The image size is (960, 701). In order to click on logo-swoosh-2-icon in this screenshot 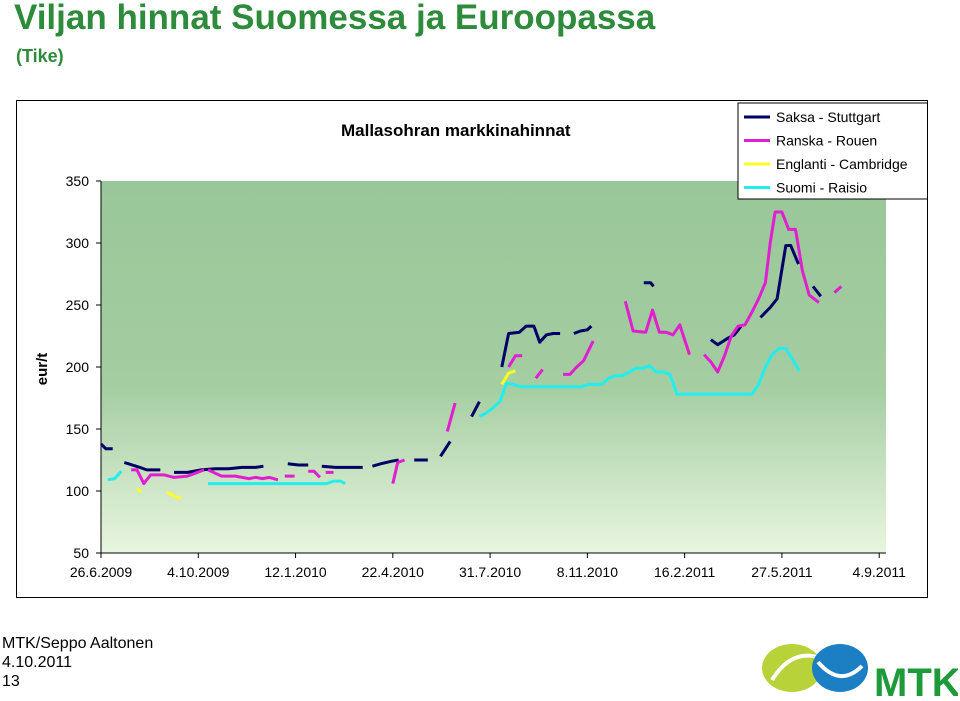, I will do `click(840, 669)`.